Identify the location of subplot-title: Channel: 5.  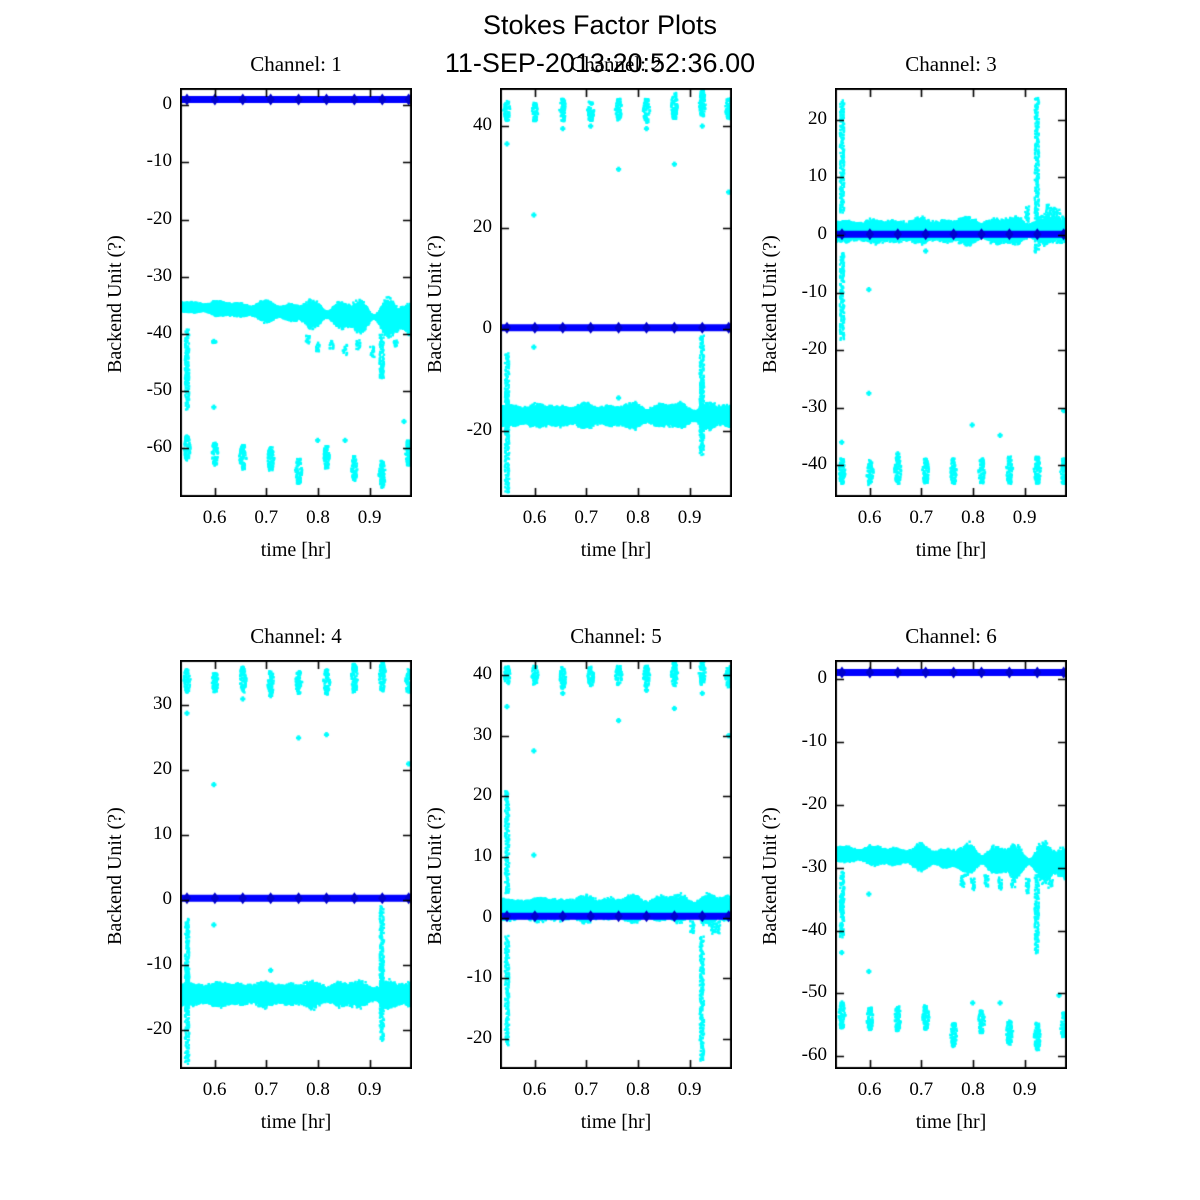
(616, 636).